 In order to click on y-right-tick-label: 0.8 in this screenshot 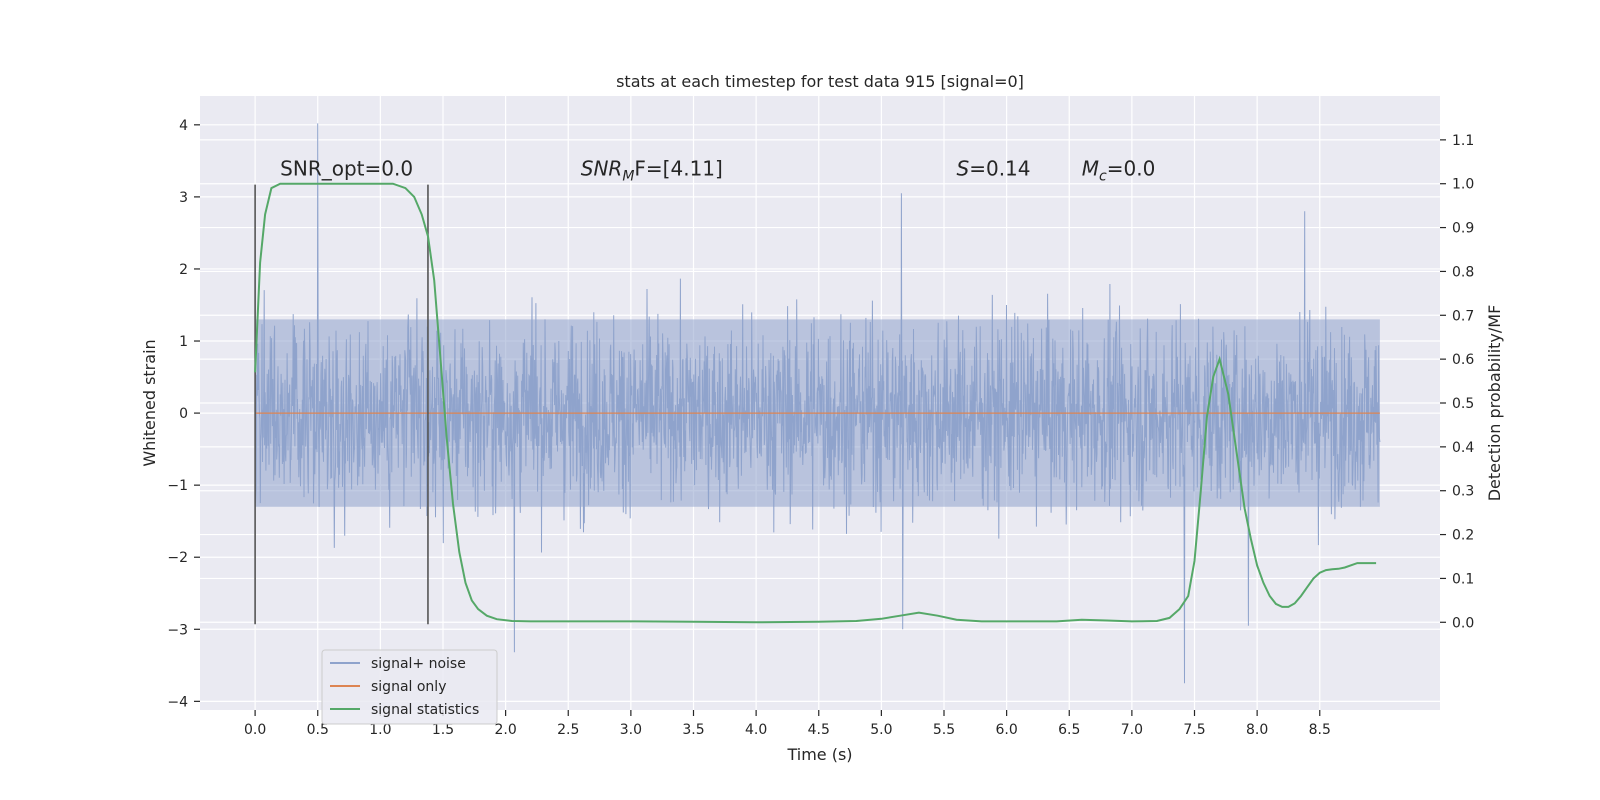, I will do `click(1463, 272)`.